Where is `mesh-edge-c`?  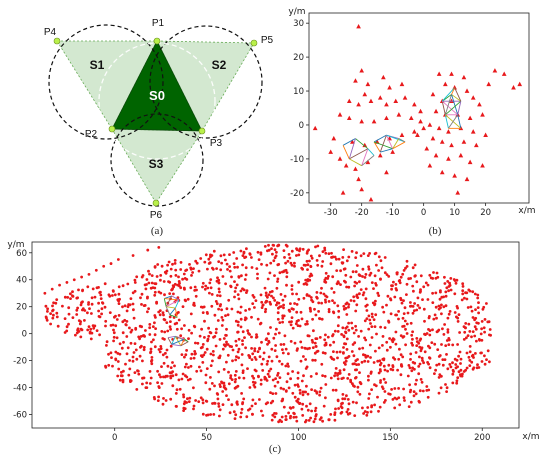
mesh-edge-c is located at coordinates (172, 299).